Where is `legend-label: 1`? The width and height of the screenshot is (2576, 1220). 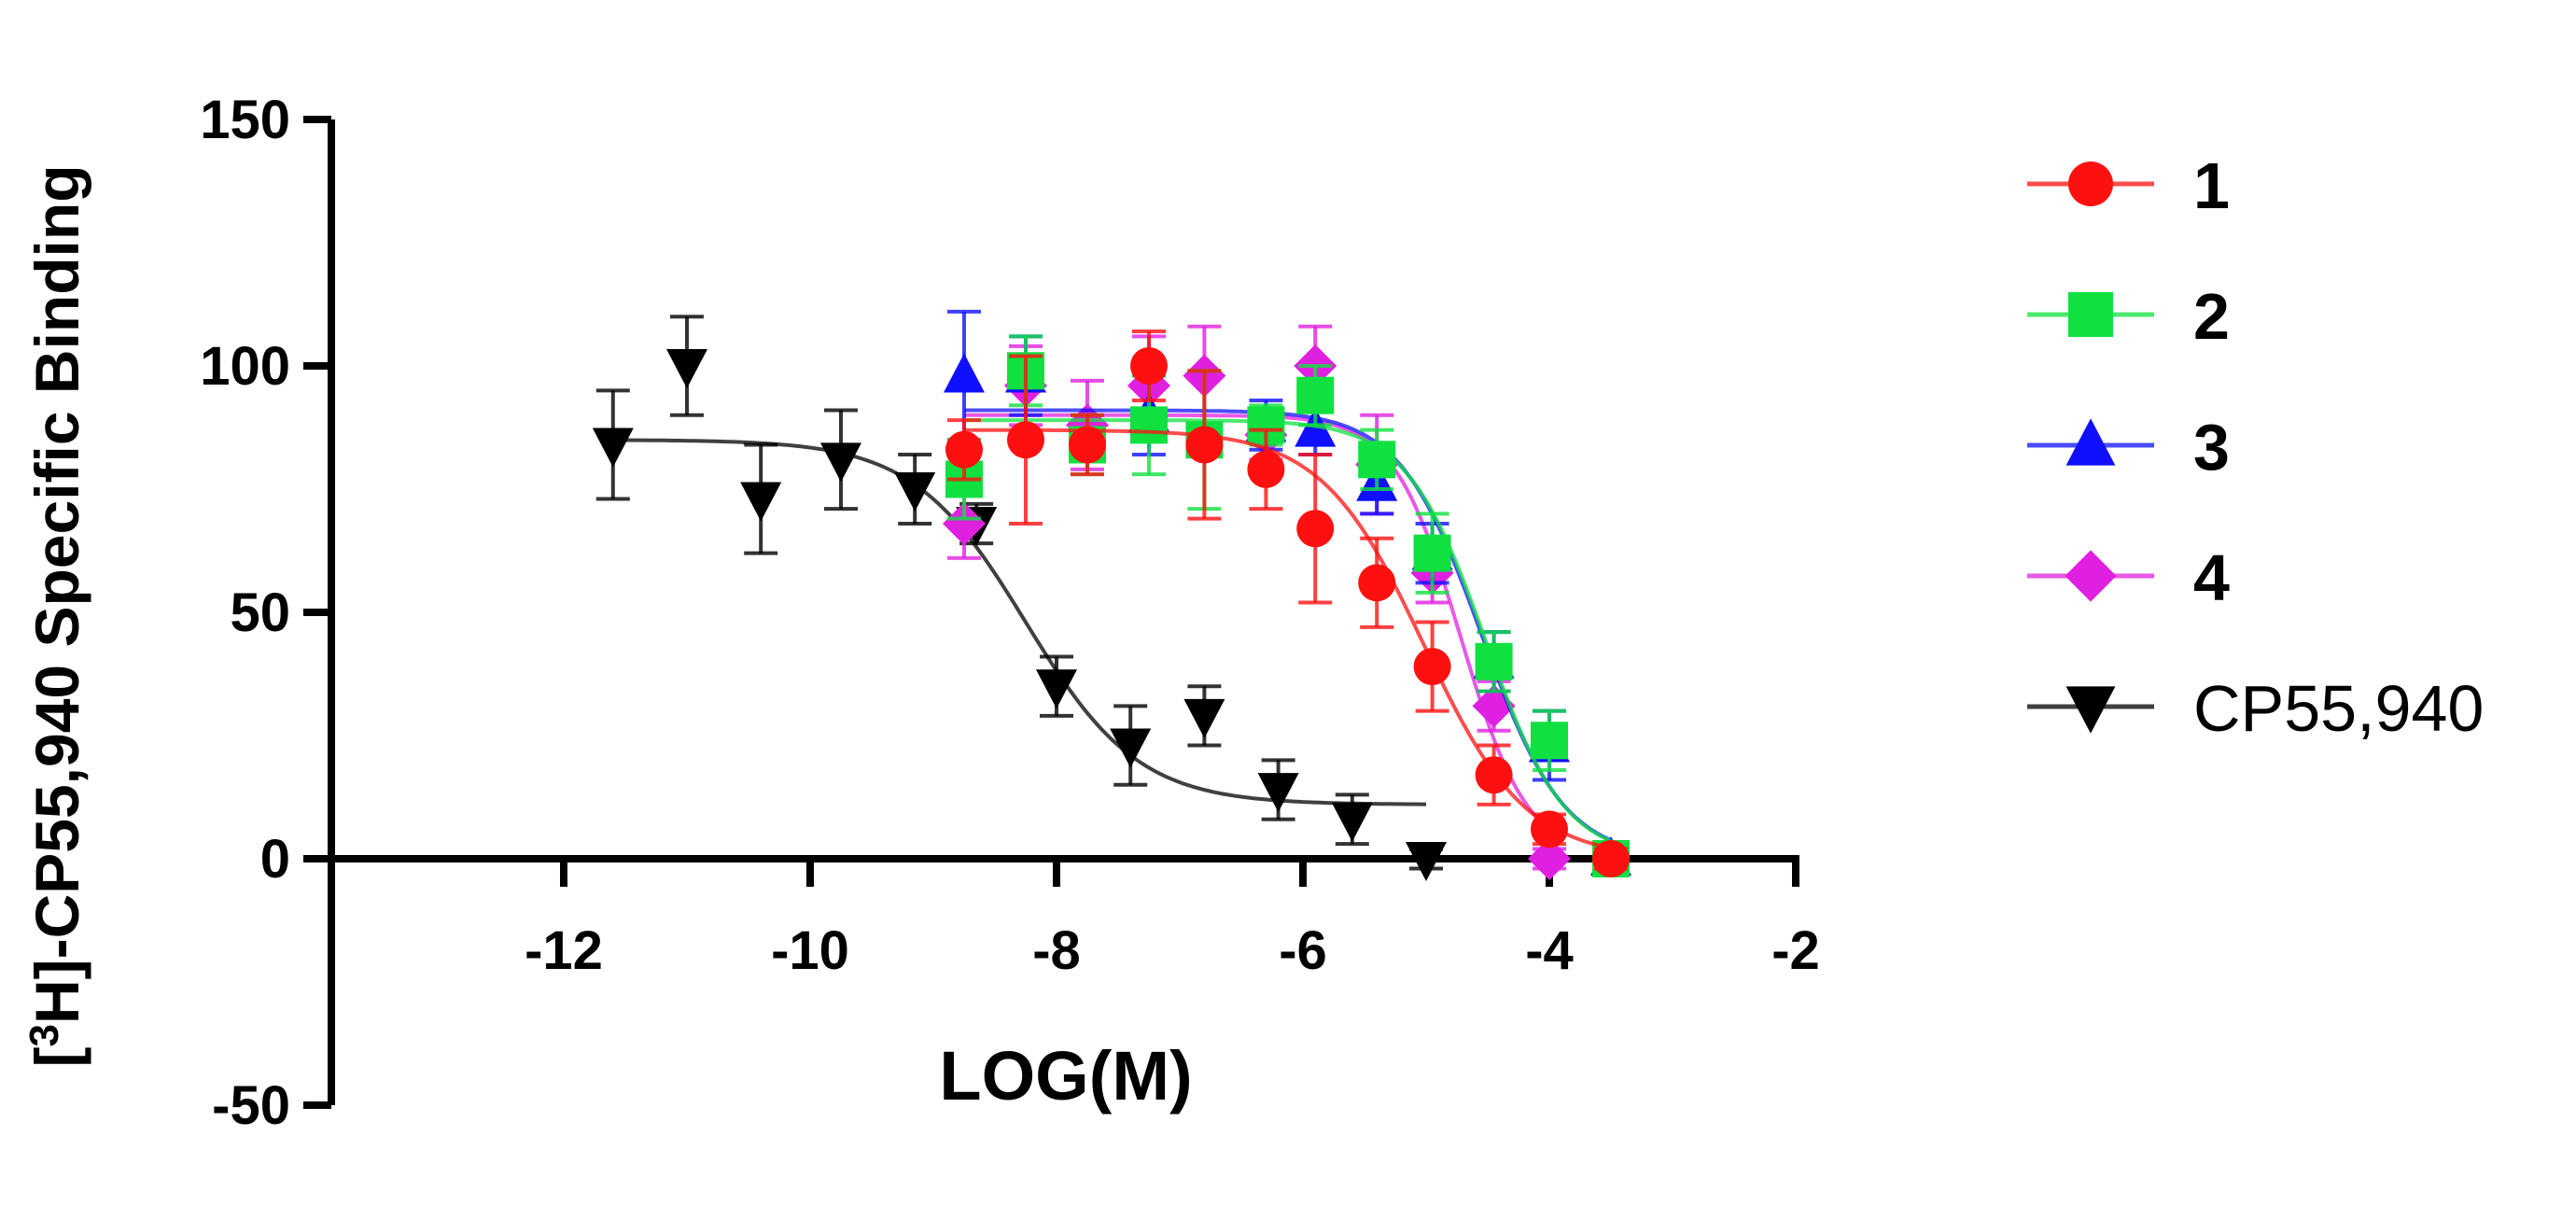 legend-label: 1 is located at coordinates (2211, 186).